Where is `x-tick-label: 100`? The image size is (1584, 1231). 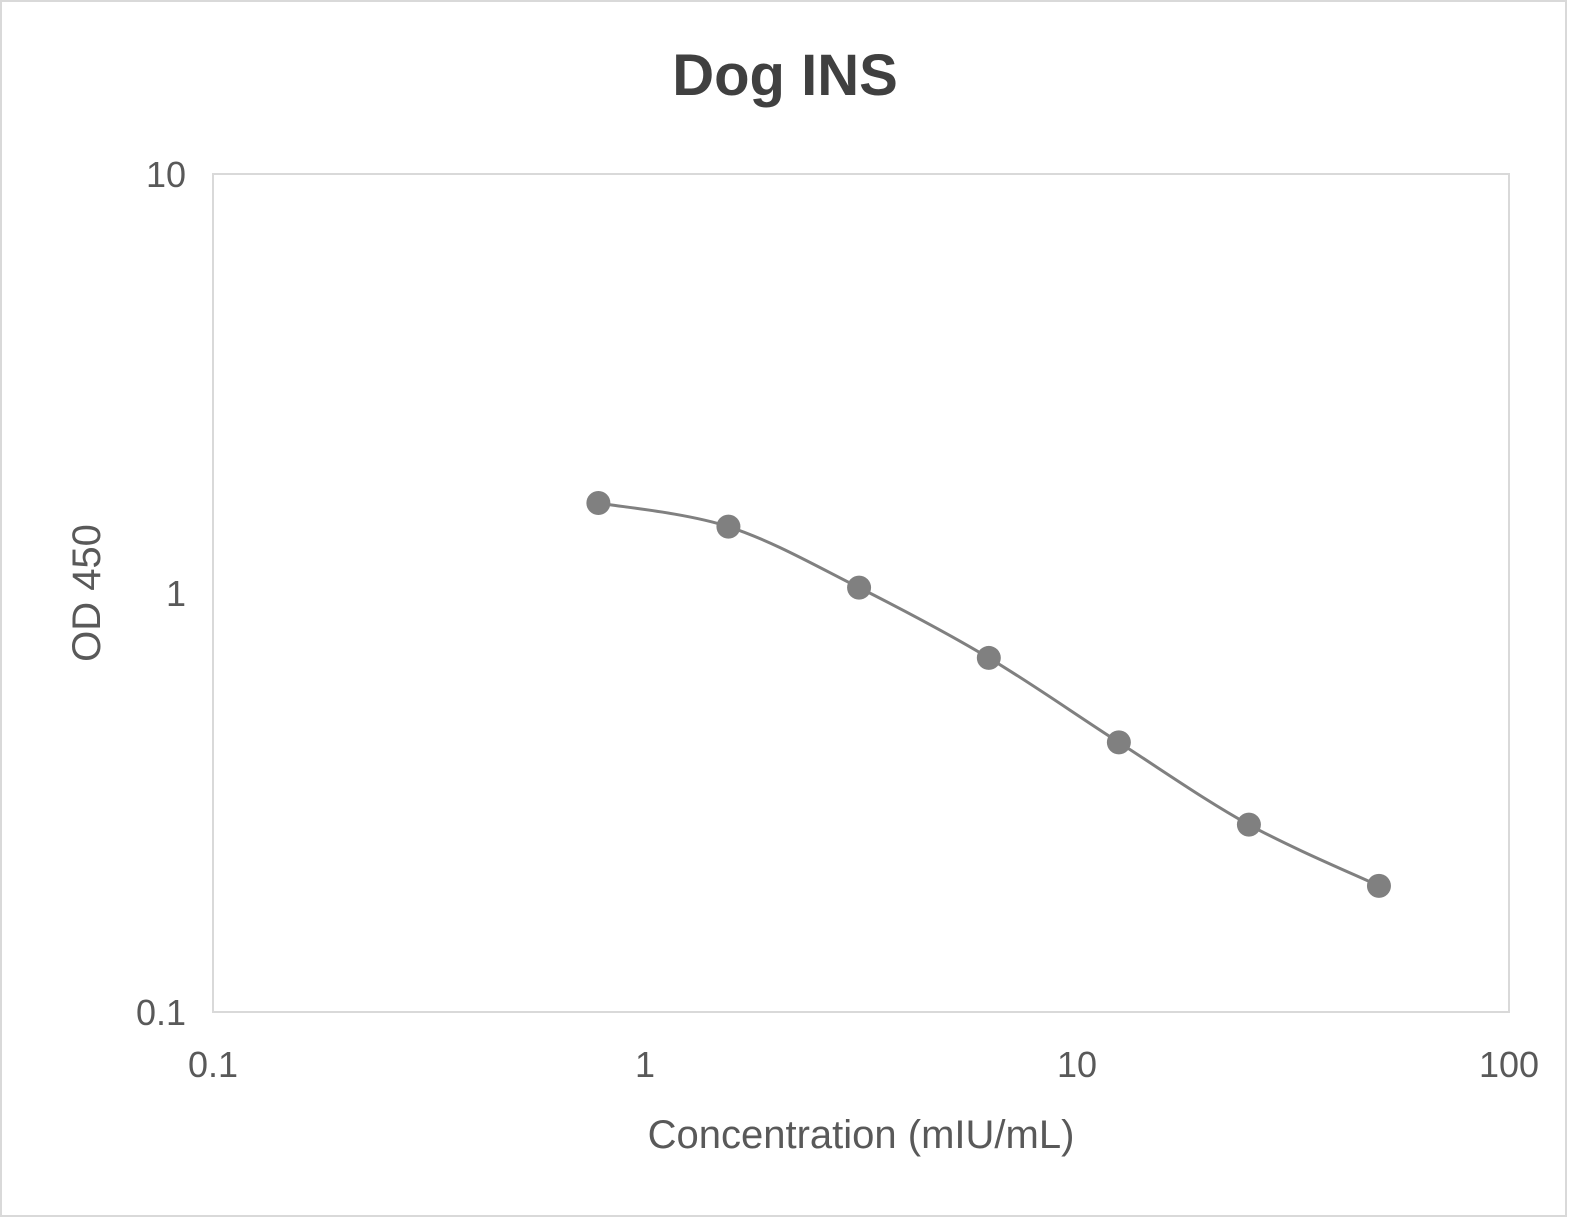
x-tick-label: 100 is located at coordinates (1509, 1064).